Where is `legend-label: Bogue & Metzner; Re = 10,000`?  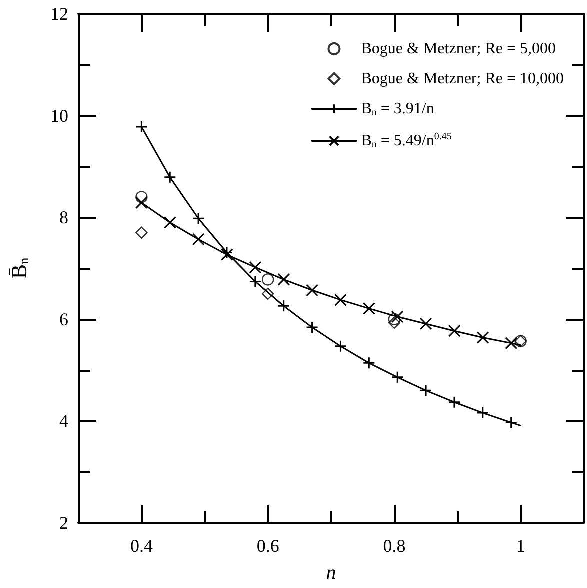 legend-label: Bogue & Metzner; Re = 10,000 is located at coordinates (462, 79).